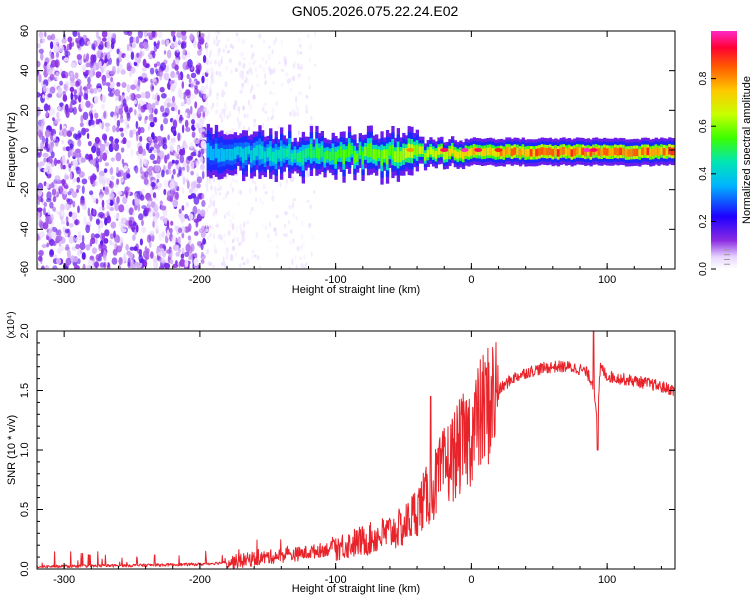 The image size is (750, 600). Describe the element at coordinates (64, 280) in the screenshot. I see `x-tick-label: -300` at that location.